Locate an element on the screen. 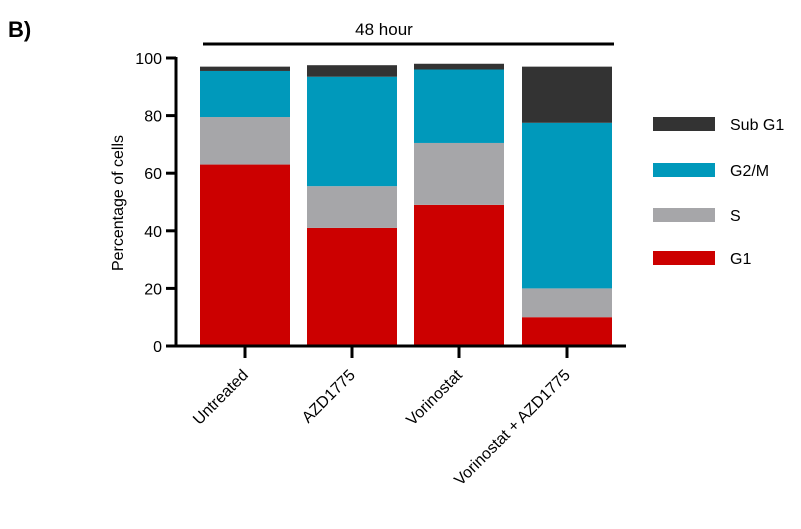 The width and height of the screenshot is (801, 529). x-tick-label: AZD1775 is located at coordinates (329, 397).